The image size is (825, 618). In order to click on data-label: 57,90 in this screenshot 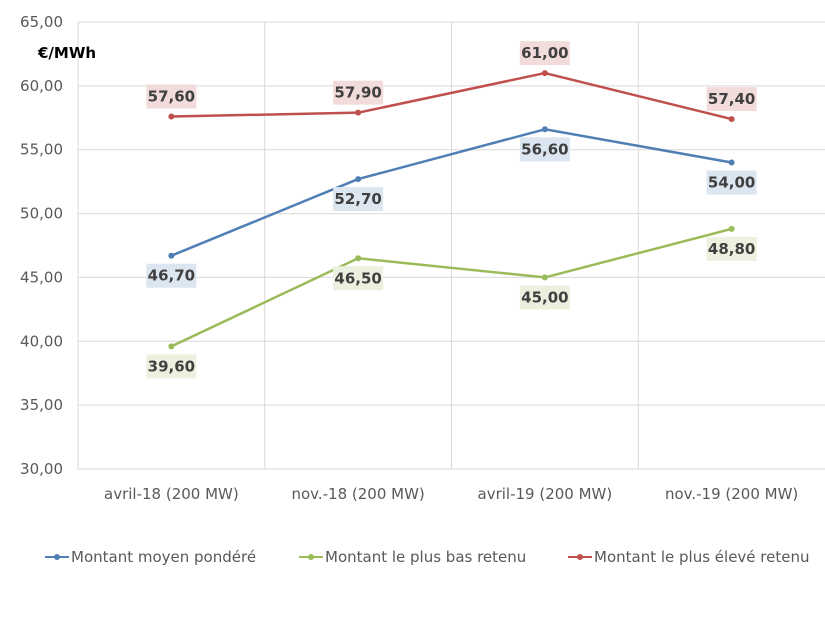, I will do `click(358, 92)`.